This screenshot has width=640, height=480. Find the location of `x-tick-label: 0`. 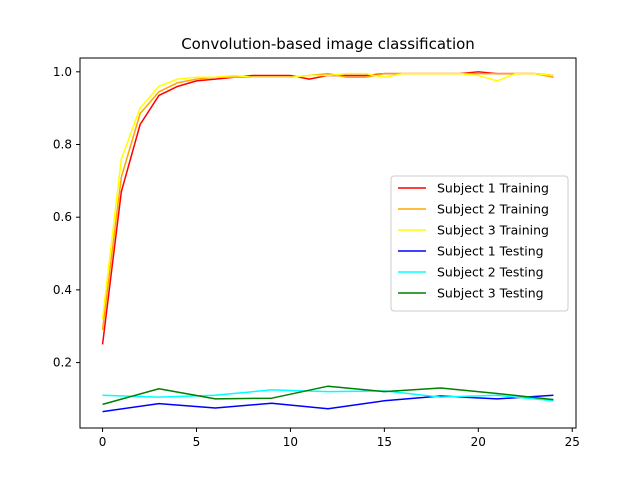

x-tick-label: 0 is located at coordinates (103, 442).